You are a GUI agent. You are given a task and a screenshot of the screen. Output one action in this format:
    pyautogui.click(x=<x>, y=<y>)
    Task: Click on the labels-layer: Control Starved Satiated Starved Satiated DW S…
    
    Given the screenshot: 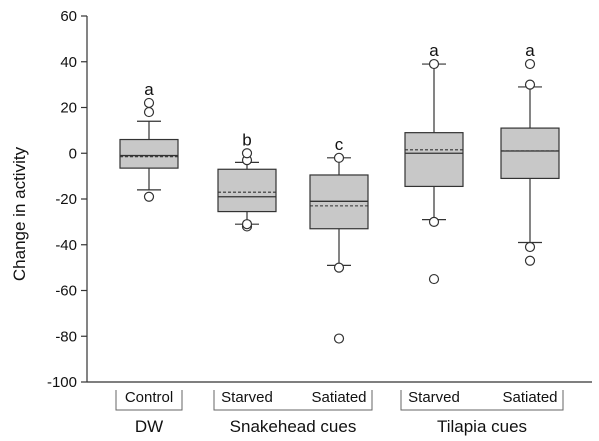 What is the action you would take?
    pyautogui.click(x=339, y=412)
    